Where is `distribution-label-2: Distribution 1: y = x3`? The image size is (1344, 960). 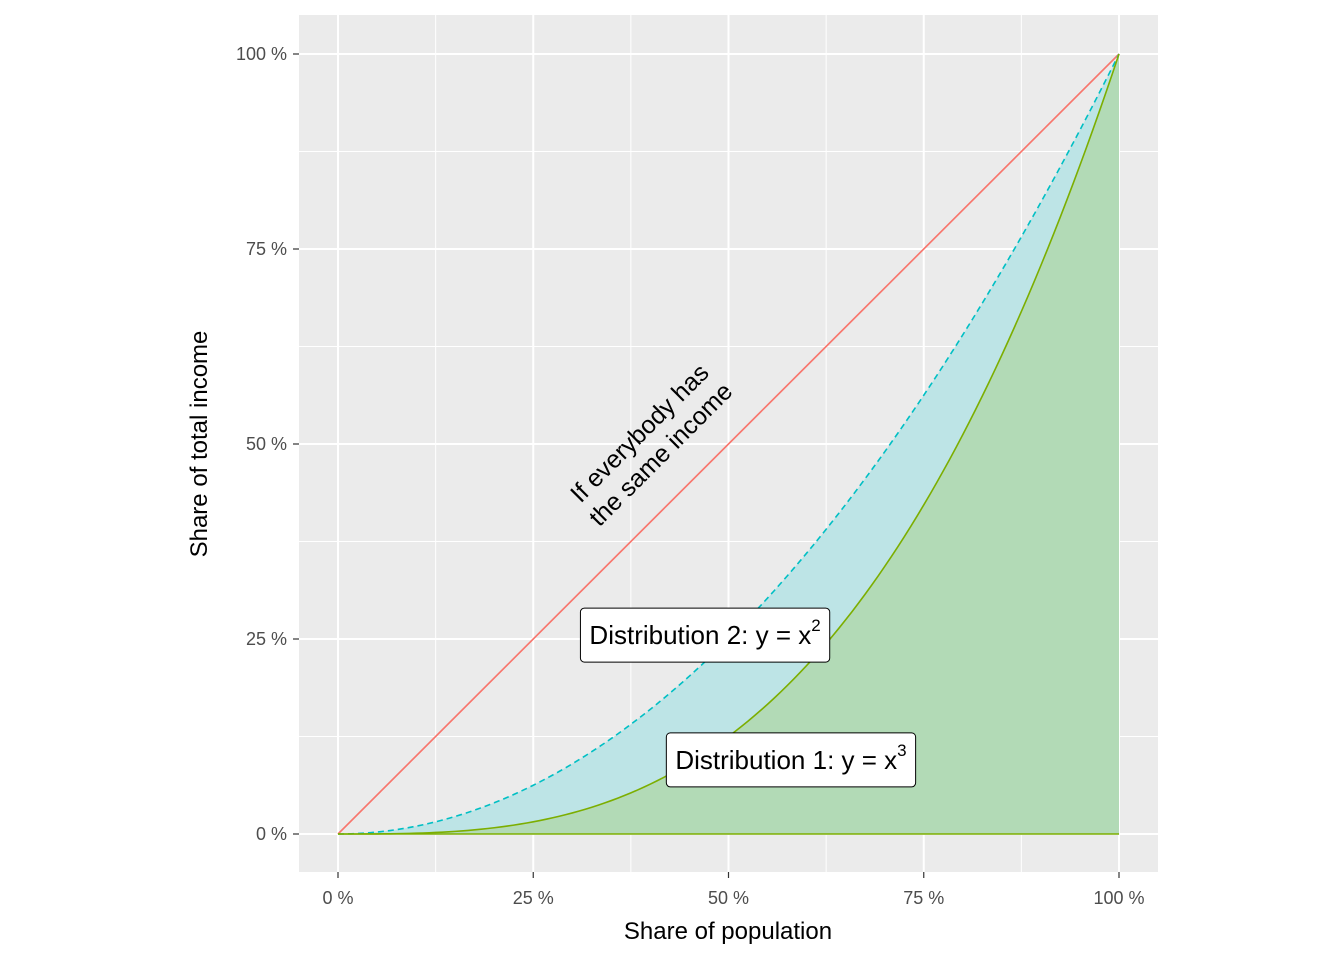 distribution-label-2: Distribution 1: y = x3 is located at coordinates (791, 760).